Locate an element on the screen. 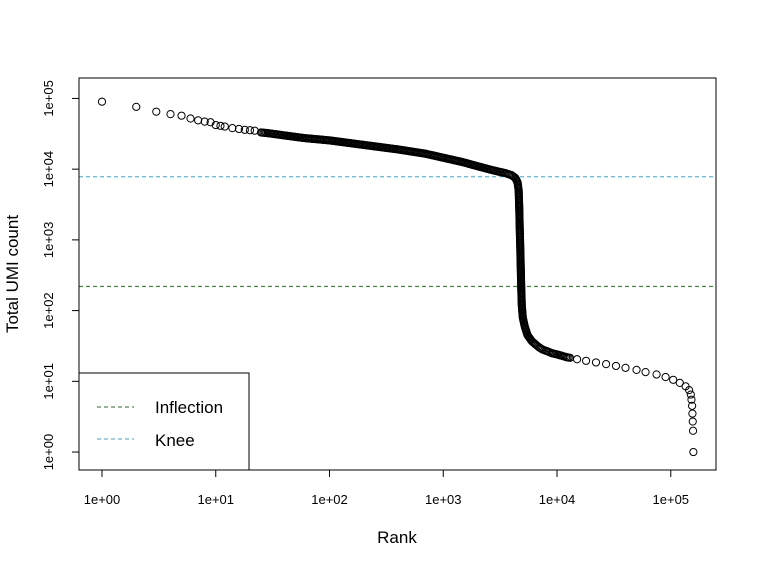 The image size is (757, 569). y-tick-label: 1e+03 is located at coordinates (48, 240).